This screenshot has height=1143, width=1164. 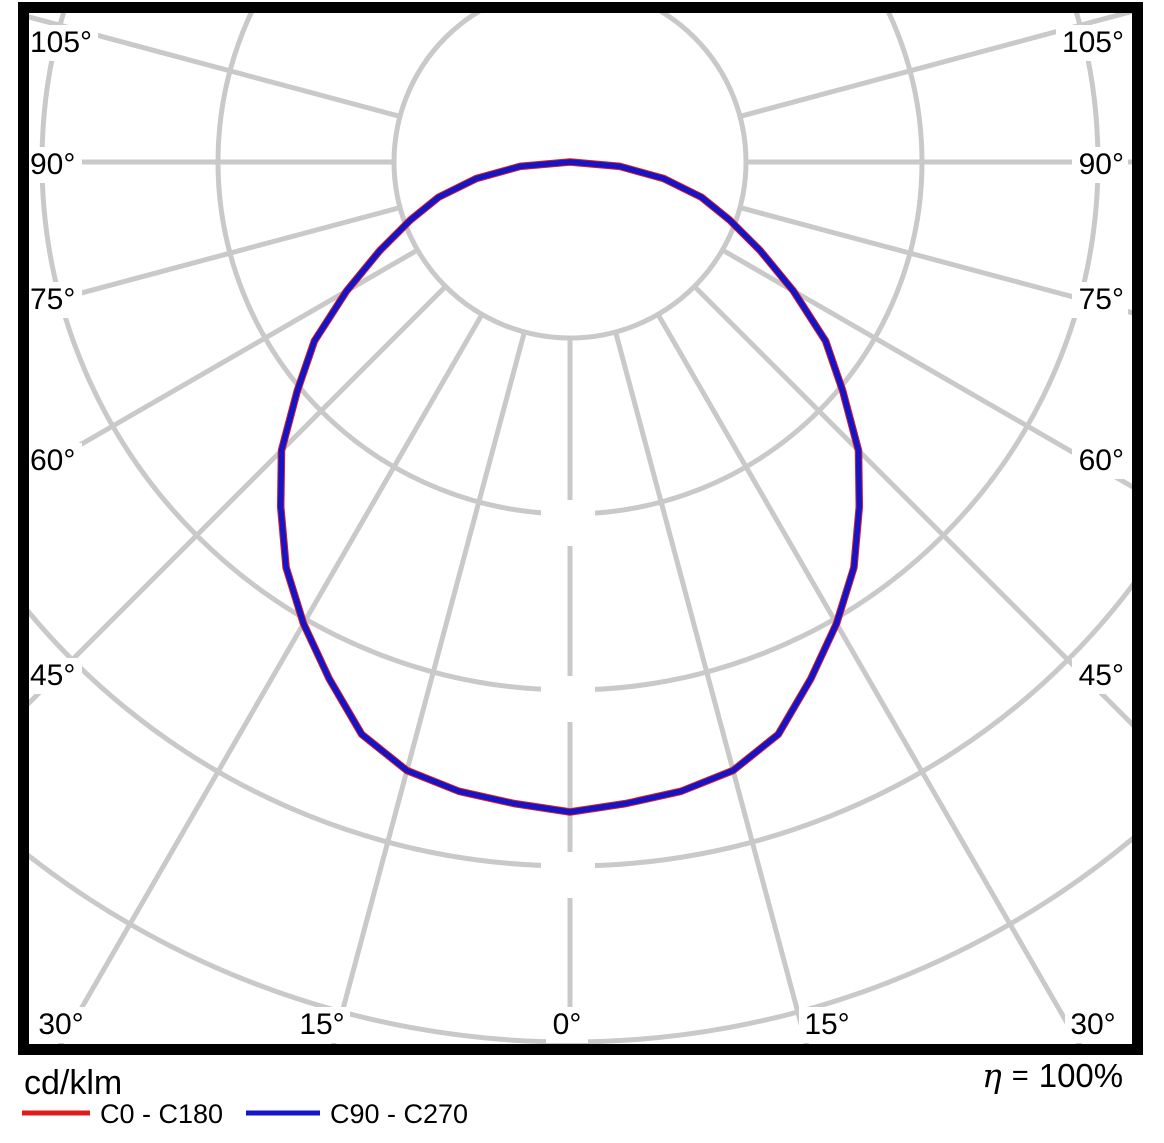 I want to click on grid-spoke--105deg, so click(x=215, y=66).